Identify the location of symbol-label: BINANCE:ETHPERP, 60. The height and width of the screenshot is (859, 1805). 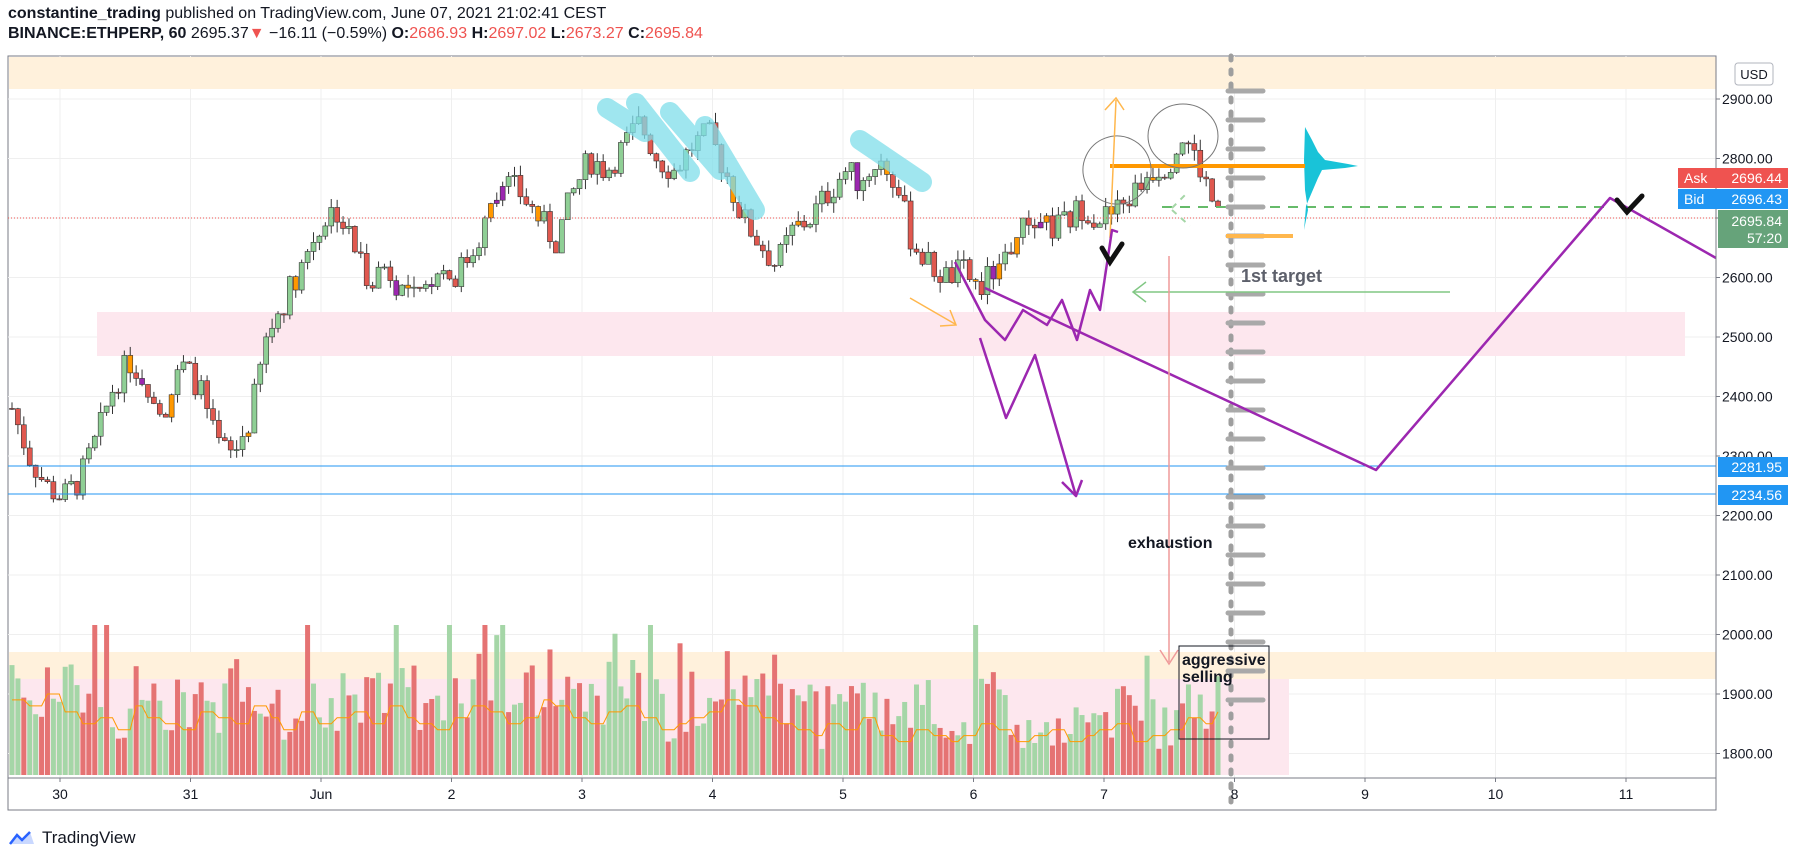
(97, 33).